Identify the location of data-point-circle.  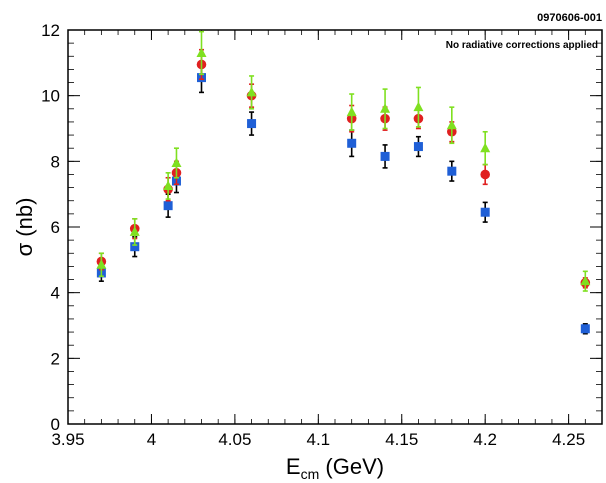
(485, 174).